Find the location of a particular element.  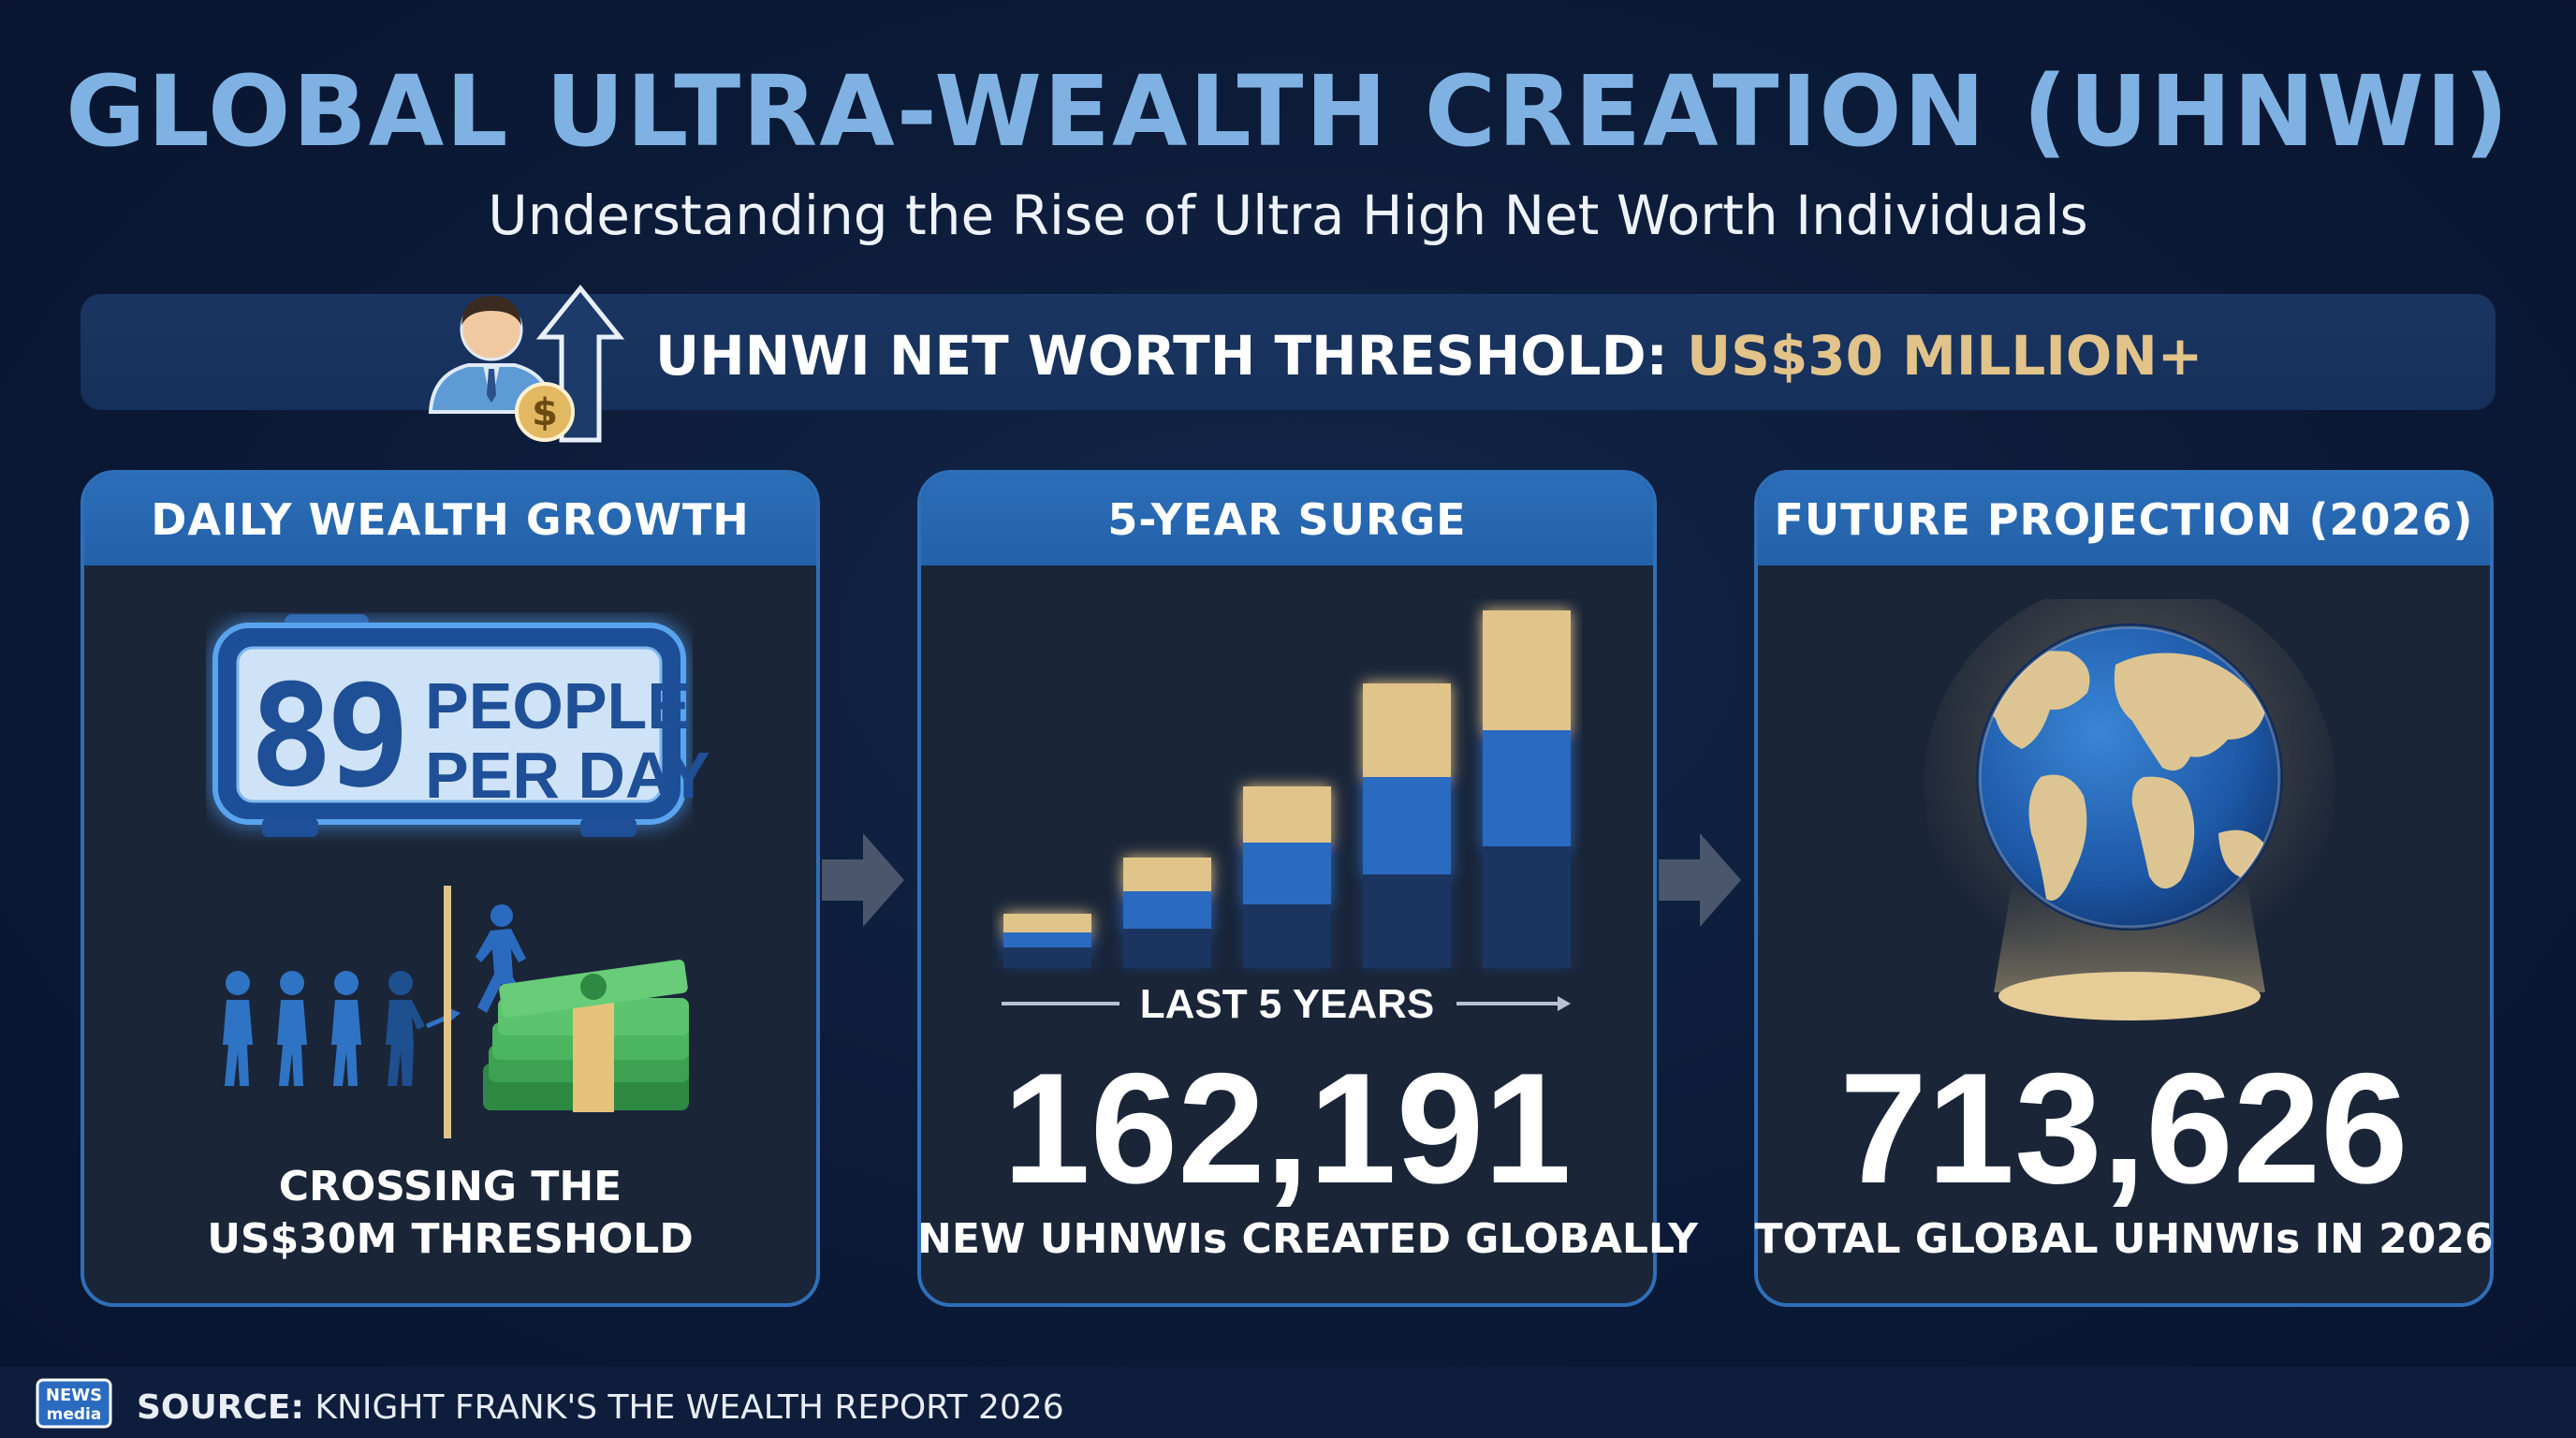

panel-title: 5-YEAR SURGE is located at coordinates (1287, 519).